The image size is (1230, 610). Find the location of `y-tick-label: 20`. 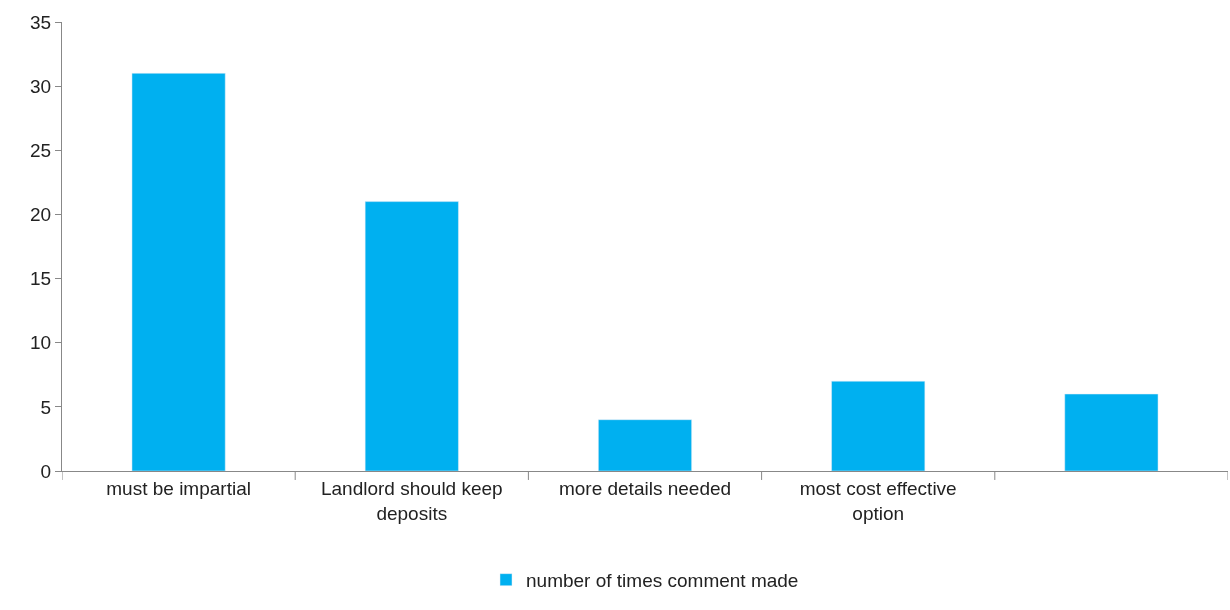

y-tick-label: 20 is located at coordinates (41, 215).